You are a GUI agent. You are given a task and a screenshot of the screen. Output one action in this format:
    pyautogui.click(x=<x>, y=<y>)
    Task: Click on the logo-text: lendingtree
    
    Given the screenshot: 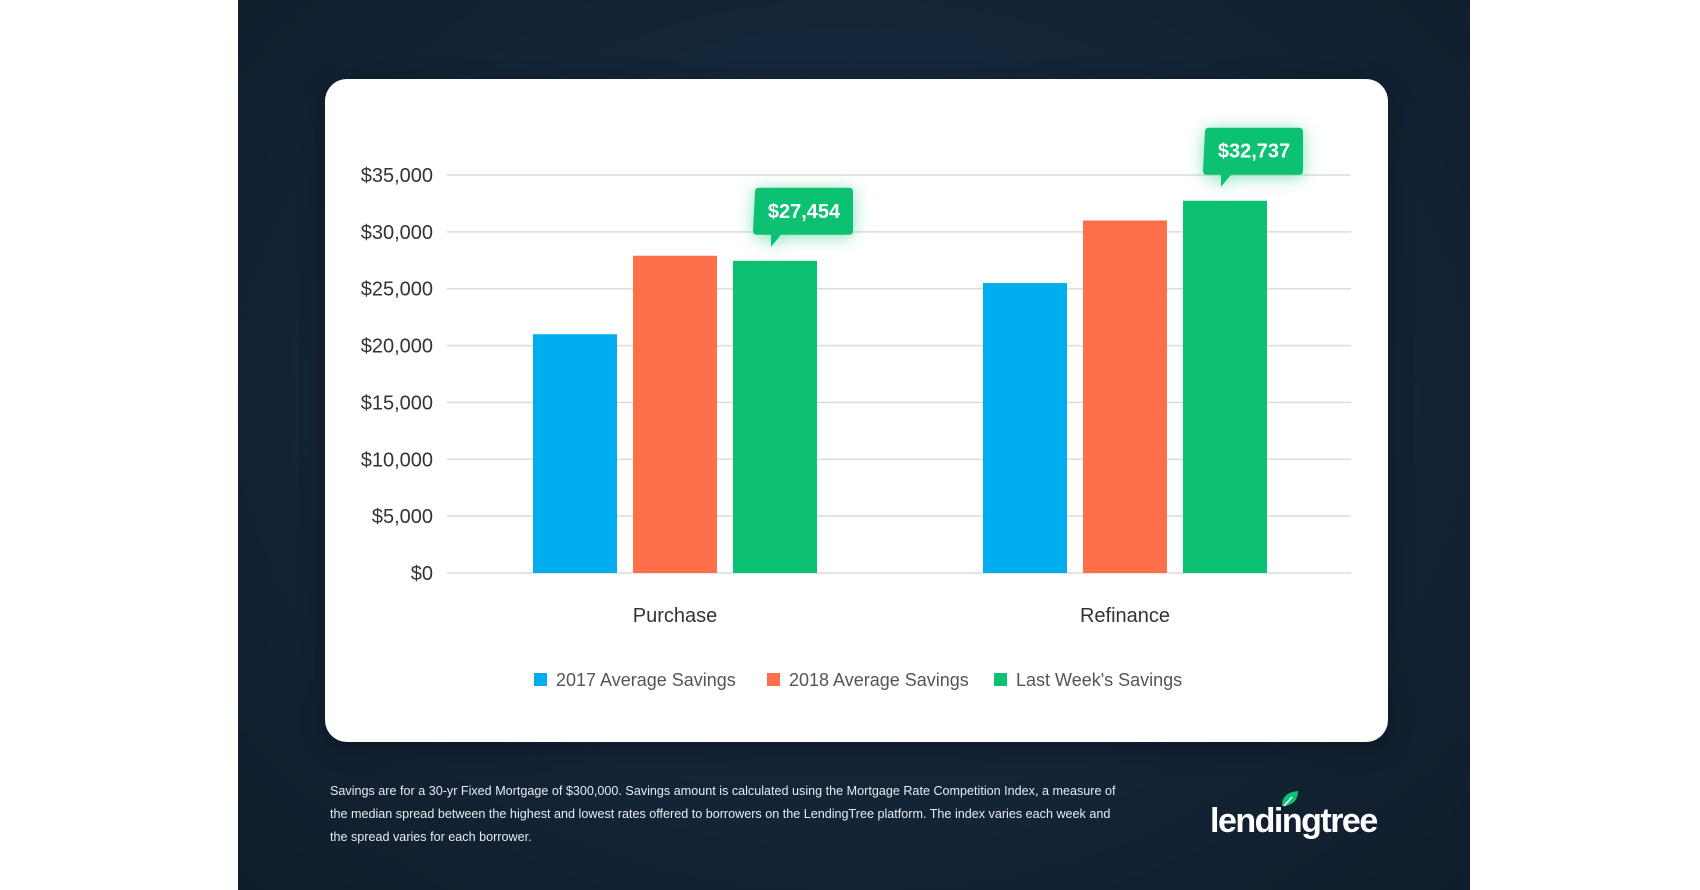 What is the action you would take?
    pyautogui.click(x=1294, y=821)
    